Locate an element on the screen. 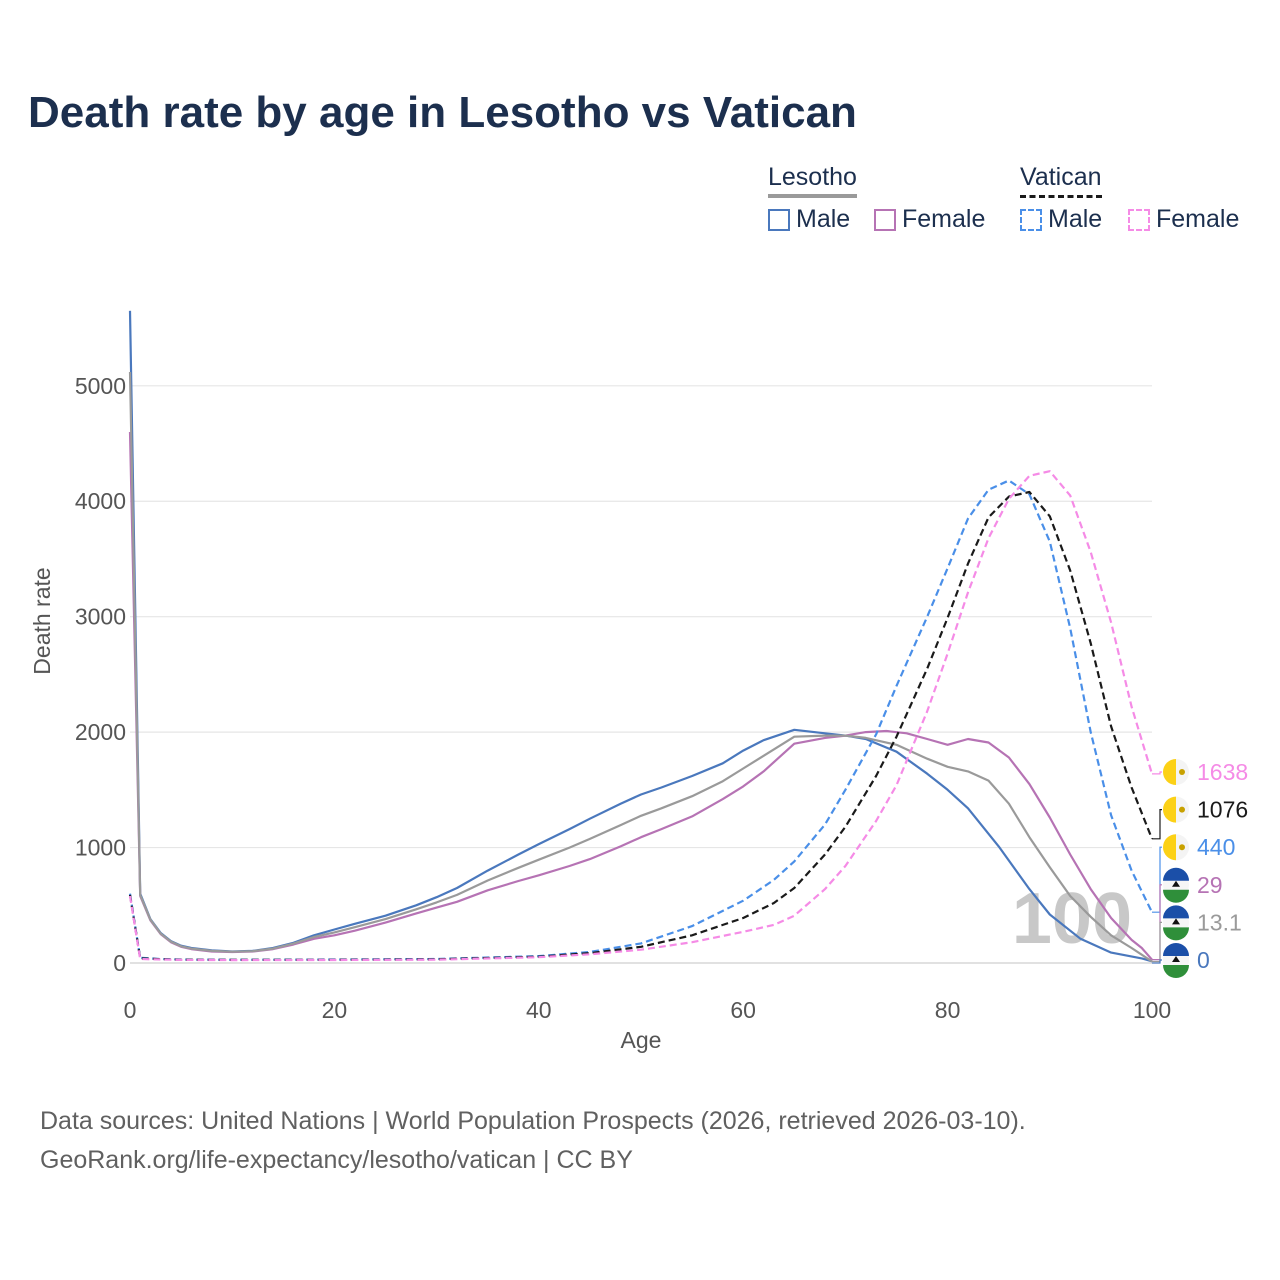  x-tick-label: 0 is located at coordinates (130, 1010).